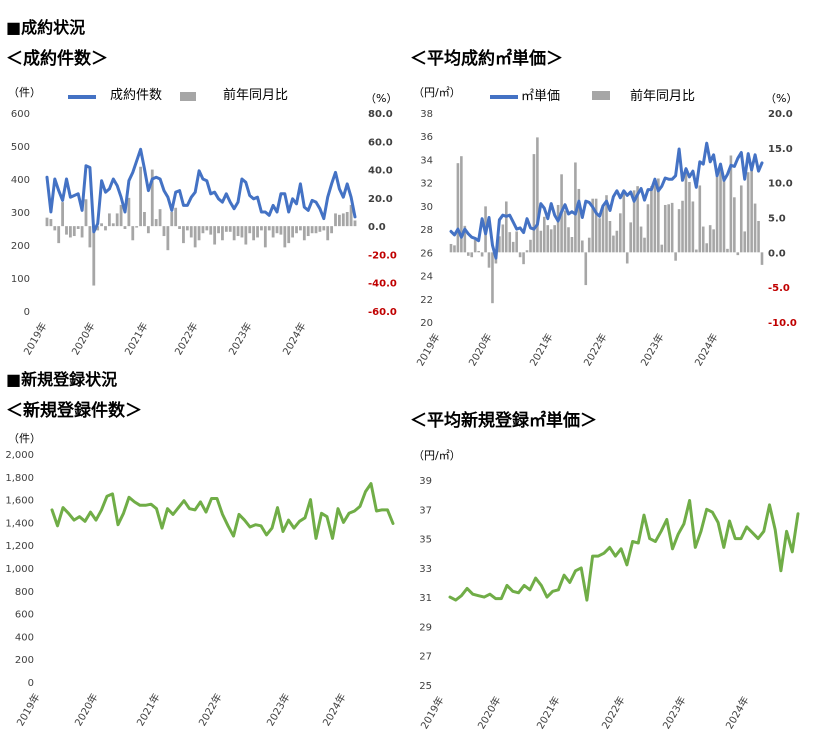 The width and height of the screenshot is (829, 749). I want to click on legend-bar-swatch, so click(188, 96).